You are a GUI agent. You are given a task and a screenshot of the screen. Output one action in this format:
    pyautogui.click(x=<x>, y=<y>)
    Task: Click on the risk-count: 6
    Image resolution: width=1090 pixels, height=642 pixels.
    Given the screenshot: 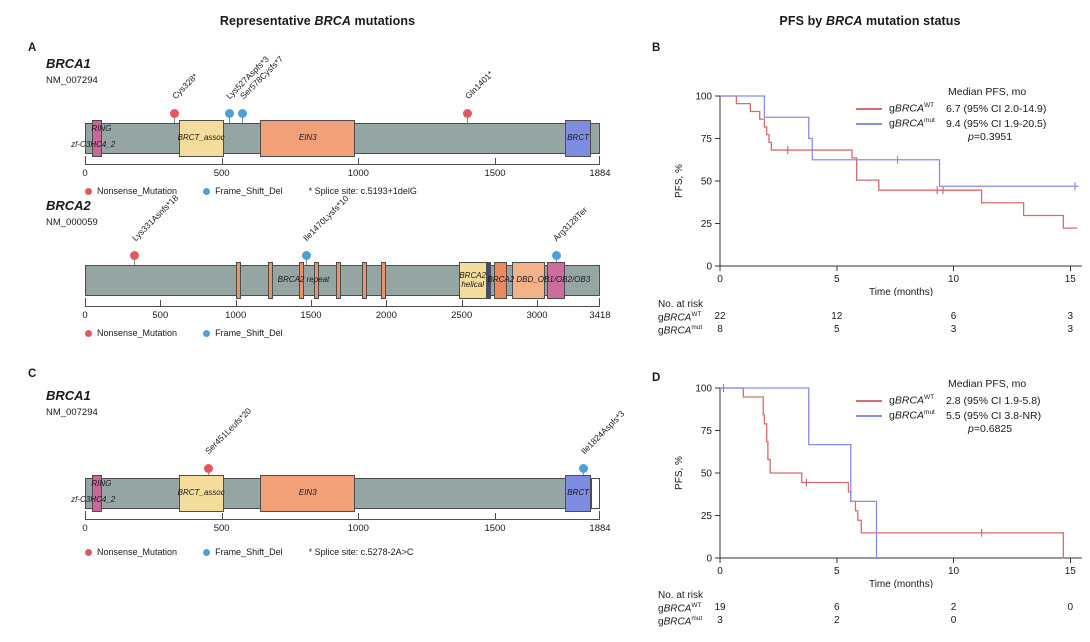 What is the action you would take?
    pyautogui.click(x=953, y=316)
    